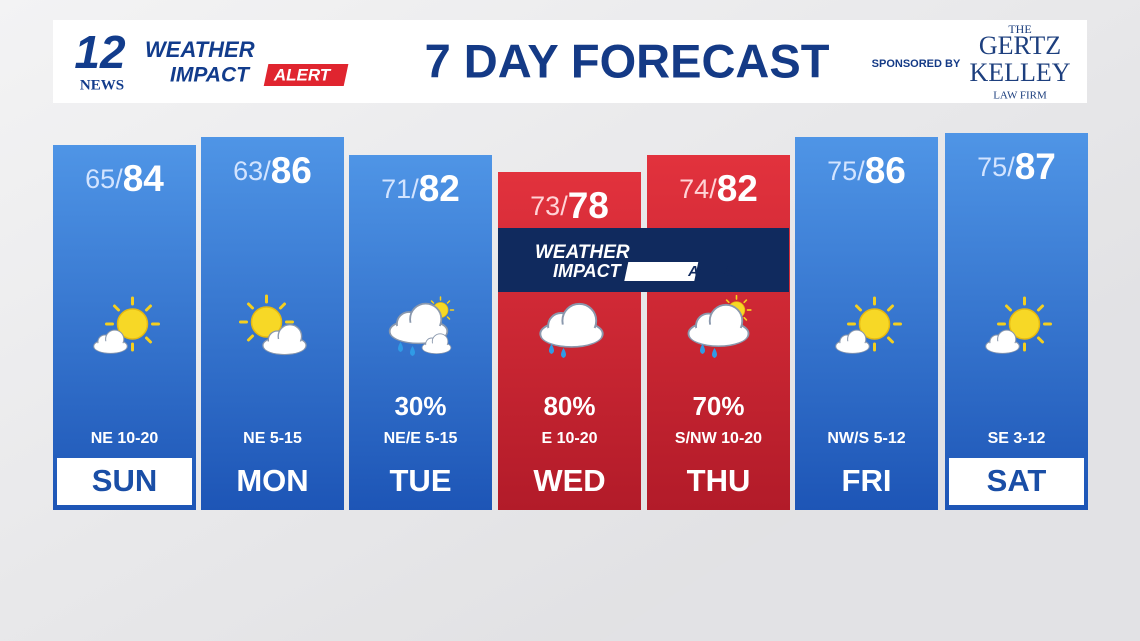 This screenshot has height=641, width=1140. I want to click on day-label: WED, so click(569, 480).